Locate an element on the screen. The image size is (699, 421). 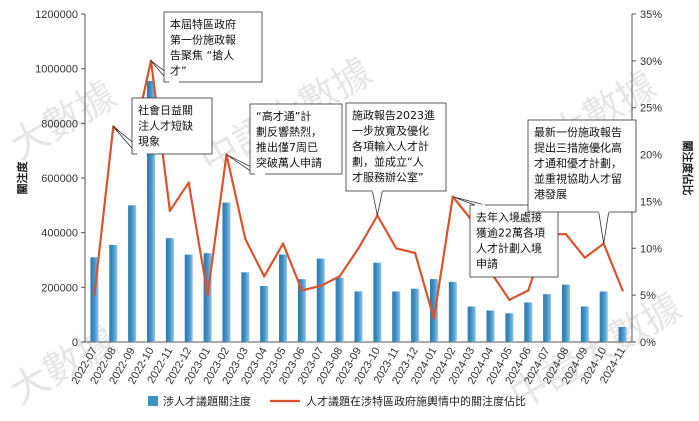
y-left-tick-label: 0 is located at coordinates (75, 343).